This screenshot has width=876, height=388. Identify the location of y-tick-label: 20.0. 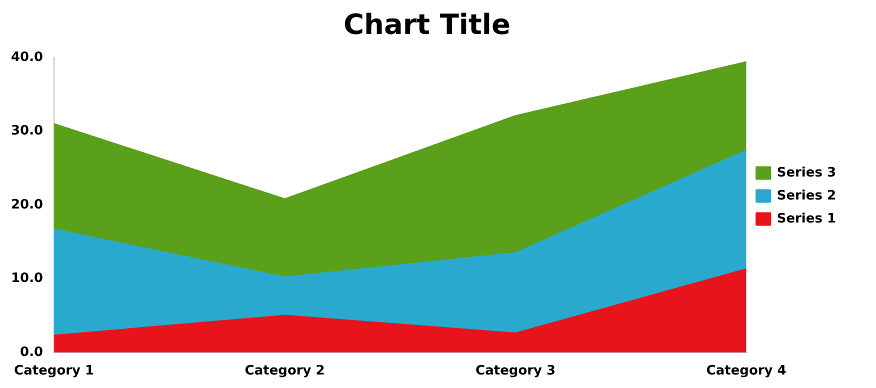
(27, 204).